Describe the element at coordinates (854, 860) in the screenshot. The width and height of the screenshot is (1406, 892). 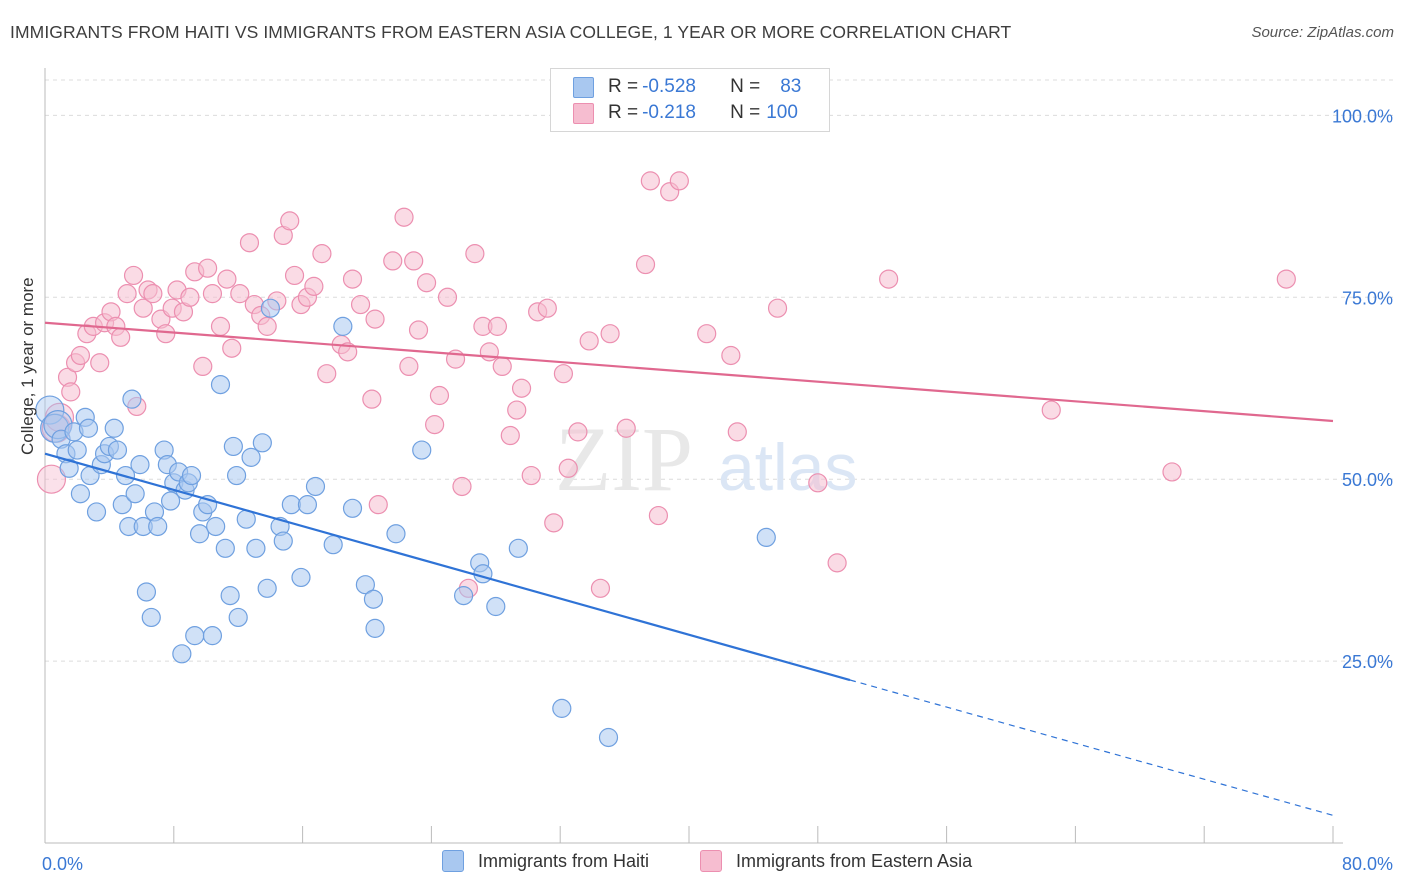
I see `asia-legend-label: Immigrants from Eastern Asia` at that location.